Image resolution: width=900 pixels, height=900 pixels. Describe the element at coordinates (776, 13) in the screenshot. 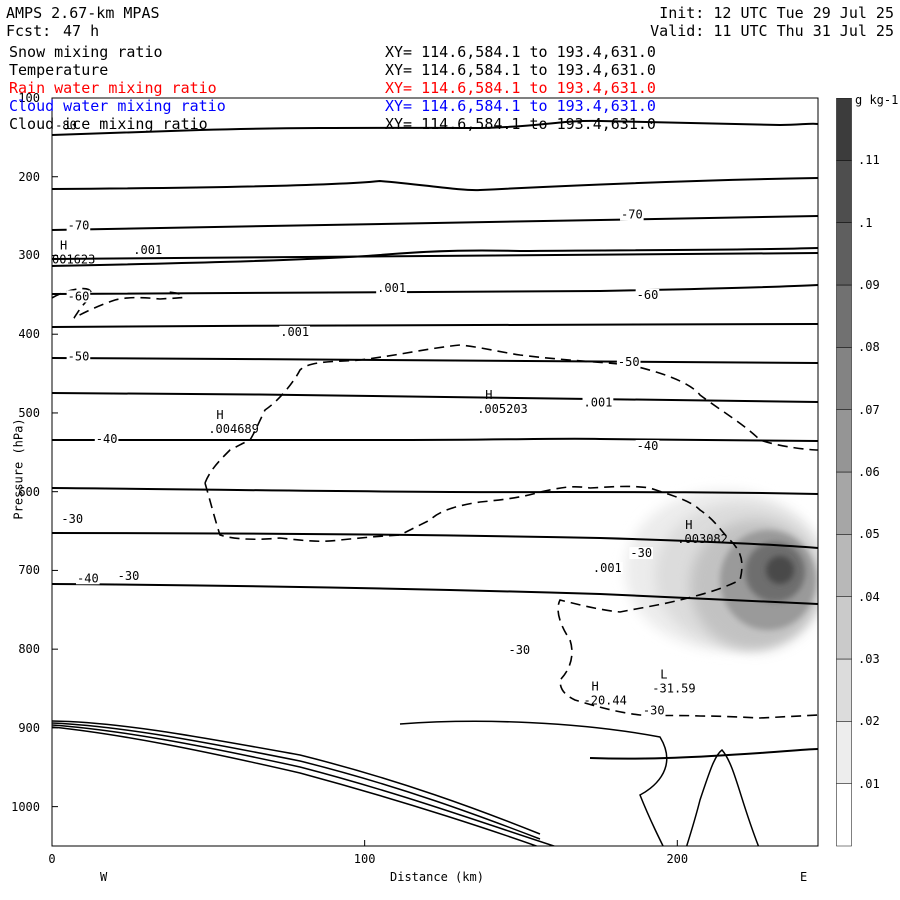

I see `init-time: Init: 12 UTC Tue 29 Jul 25` at that location.